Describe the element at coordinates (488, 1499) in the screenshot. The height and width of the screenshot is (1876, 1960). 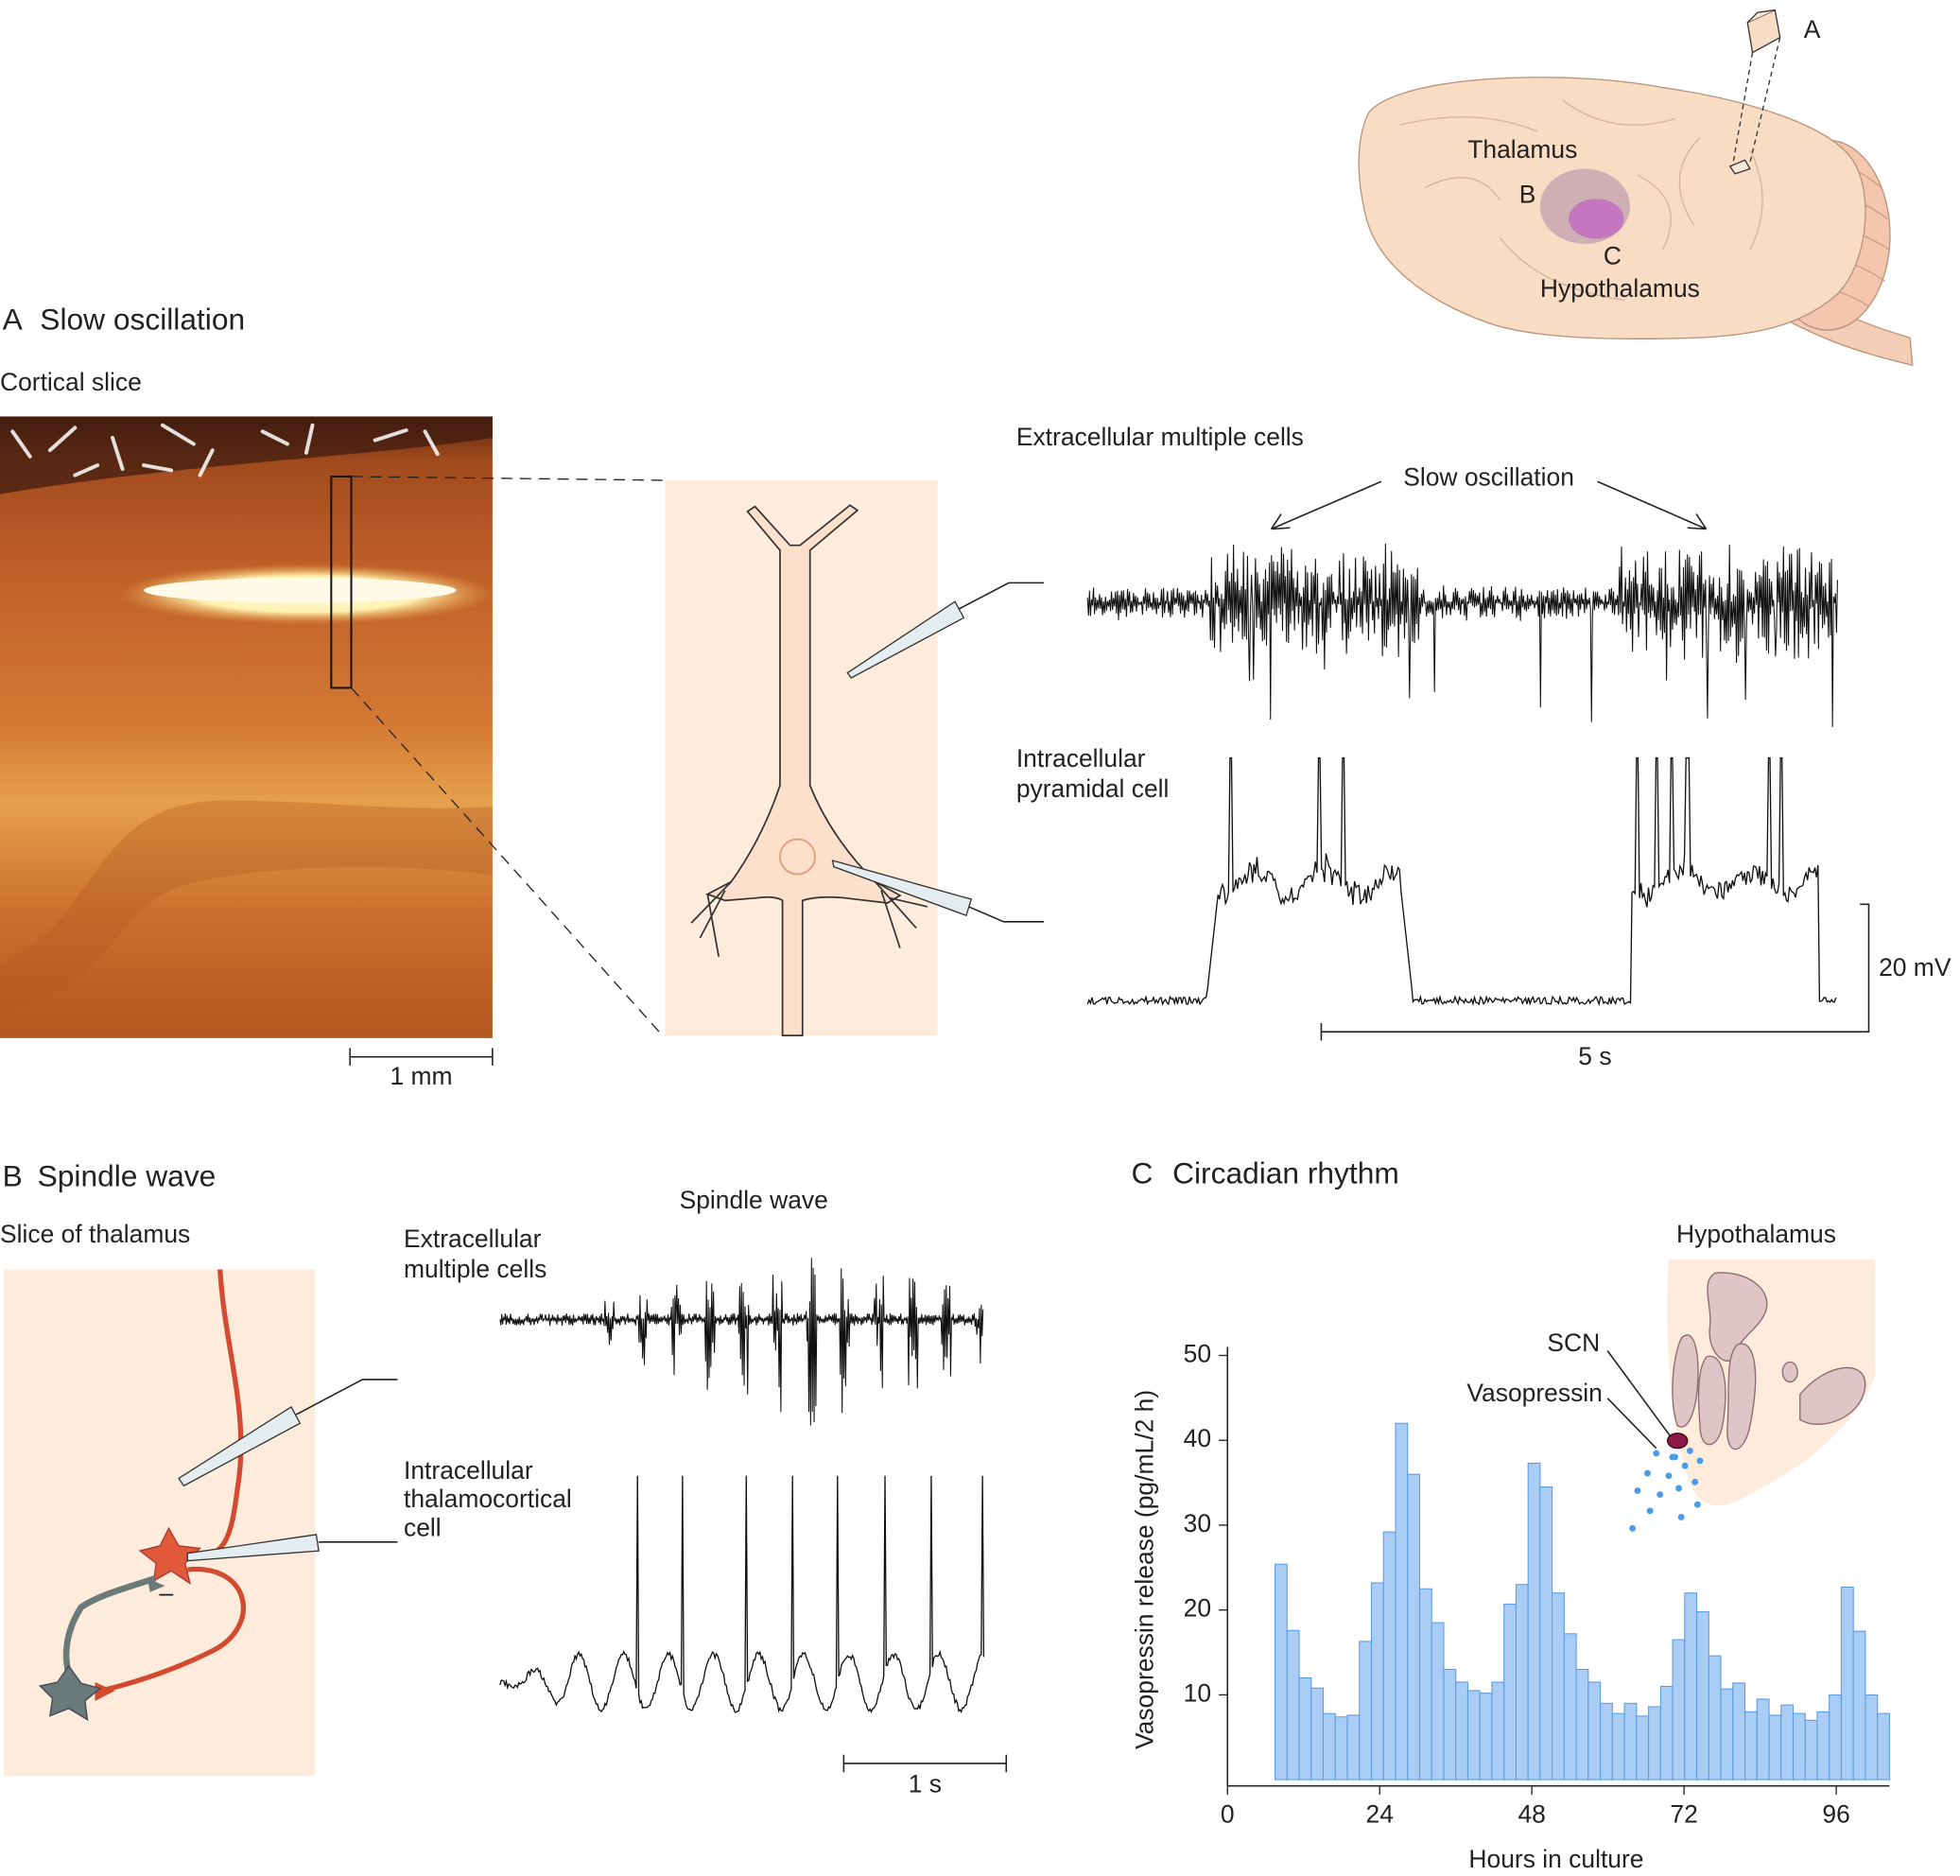
I see `trace-label: thalamocortical` at that location.